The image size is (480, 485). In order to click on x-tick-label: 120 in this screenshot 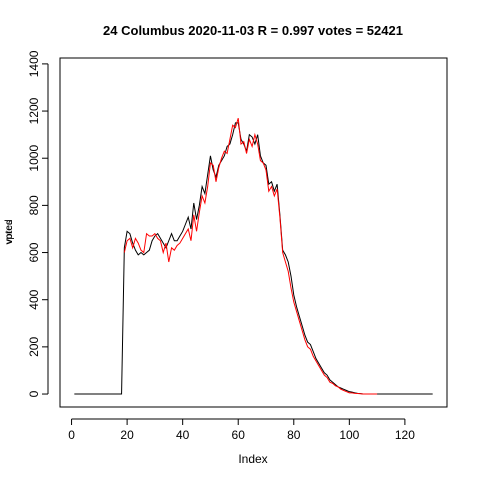, I will do `click(405, 435)`.